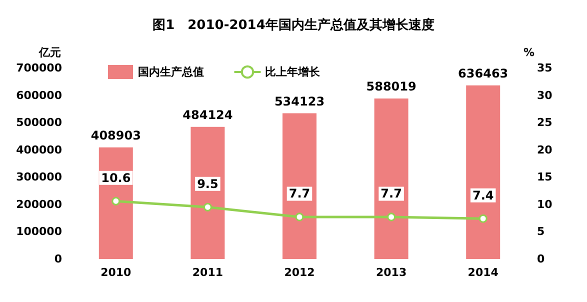 Image resolution: width=587 pixels, height=302 pixels. I want to click on x-tick-label: 2013, so click(391, 272).